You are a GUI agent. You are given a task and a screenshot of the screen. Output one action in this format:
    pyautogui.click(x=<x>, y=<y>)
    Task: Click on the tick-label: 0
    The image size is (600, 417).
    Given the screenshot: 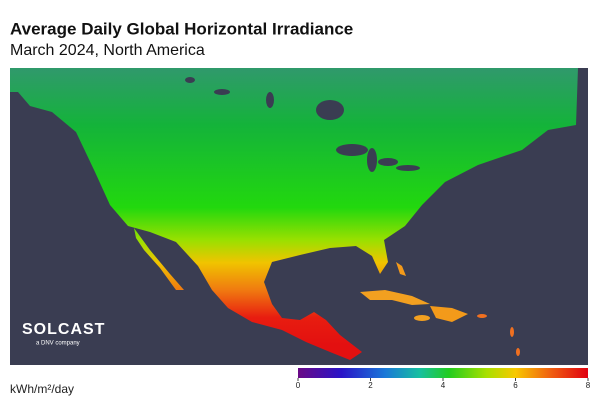 What is the action you would take?
    pyautogui.click(x=298, y=385)
    